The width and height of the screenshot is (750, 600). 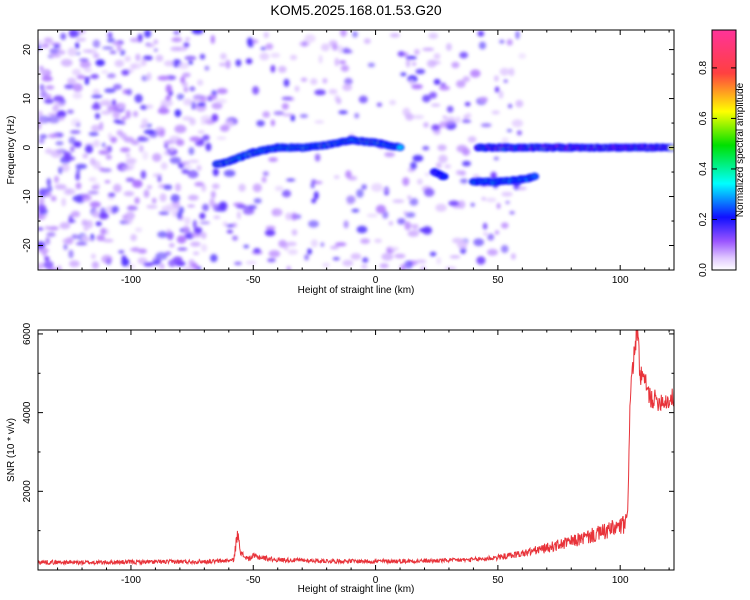 I want to click on spectrogram-echoes, so click(x=443, y=161).